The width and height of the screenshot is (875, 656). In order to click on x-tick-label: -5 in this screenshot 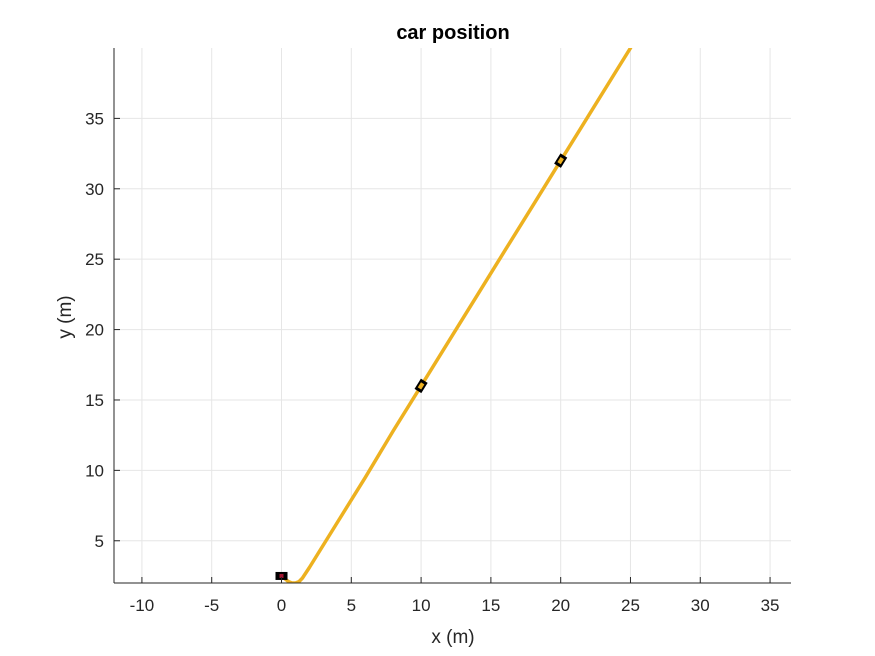, I will do `click(211, 605)`.